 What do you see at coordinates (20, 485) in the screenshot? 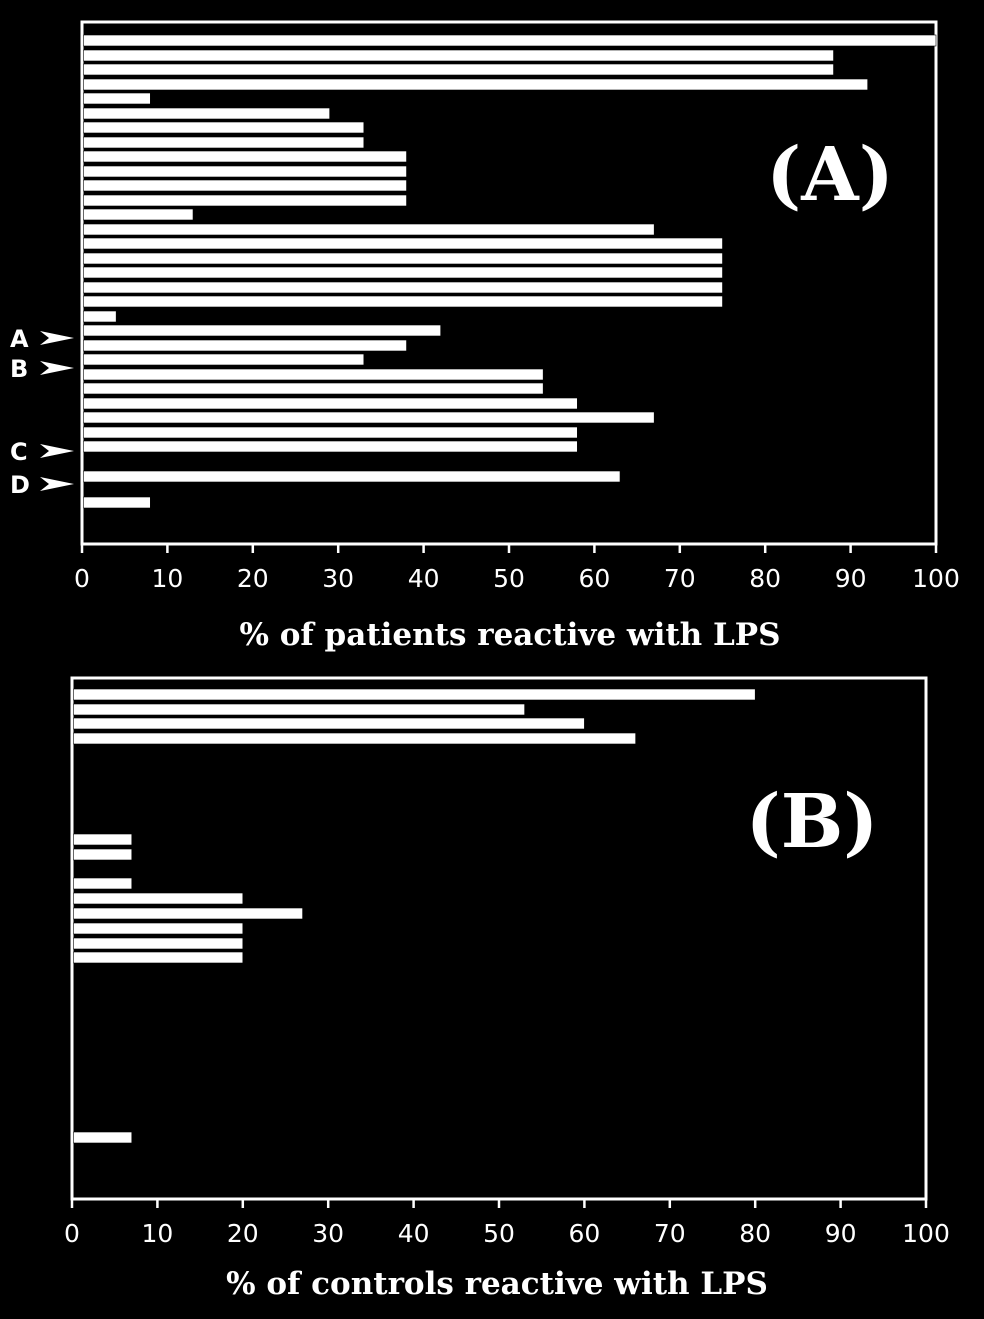
I see `marker-label-d: D` at bounding box center [20, 485].